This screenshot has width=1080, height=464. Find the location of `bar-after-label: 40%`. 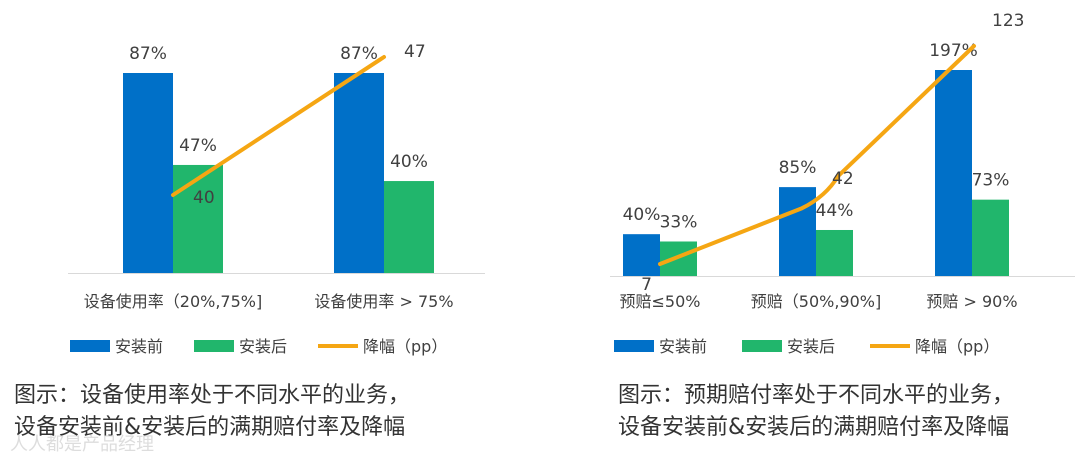

bar-after-label: 40% is located at coordinates (409, 162).